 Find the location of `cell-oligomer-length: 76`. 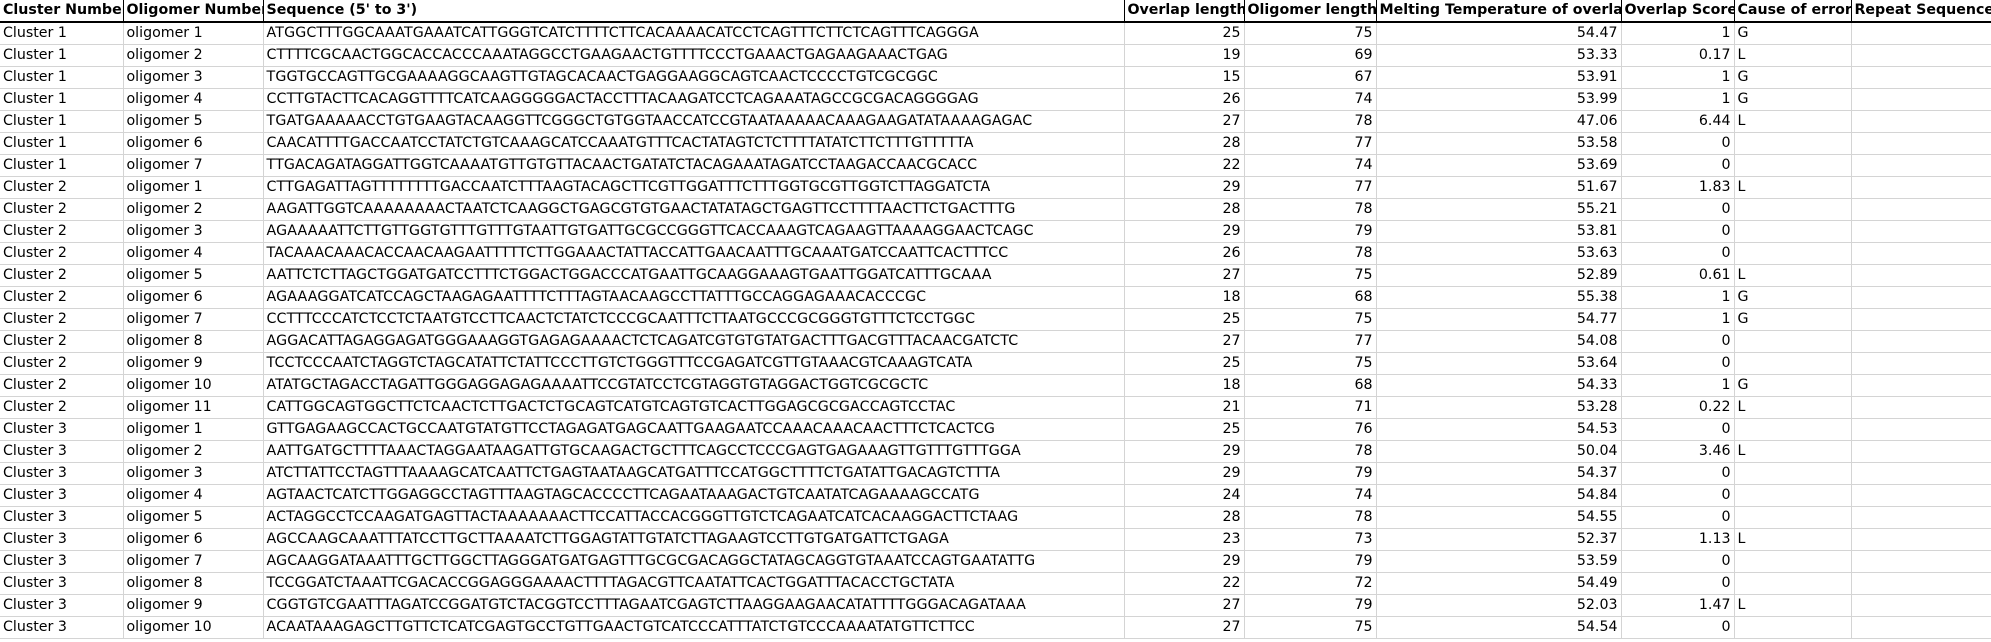

cell-oligomer-length: 76 is located at coordinates (1310, 429).